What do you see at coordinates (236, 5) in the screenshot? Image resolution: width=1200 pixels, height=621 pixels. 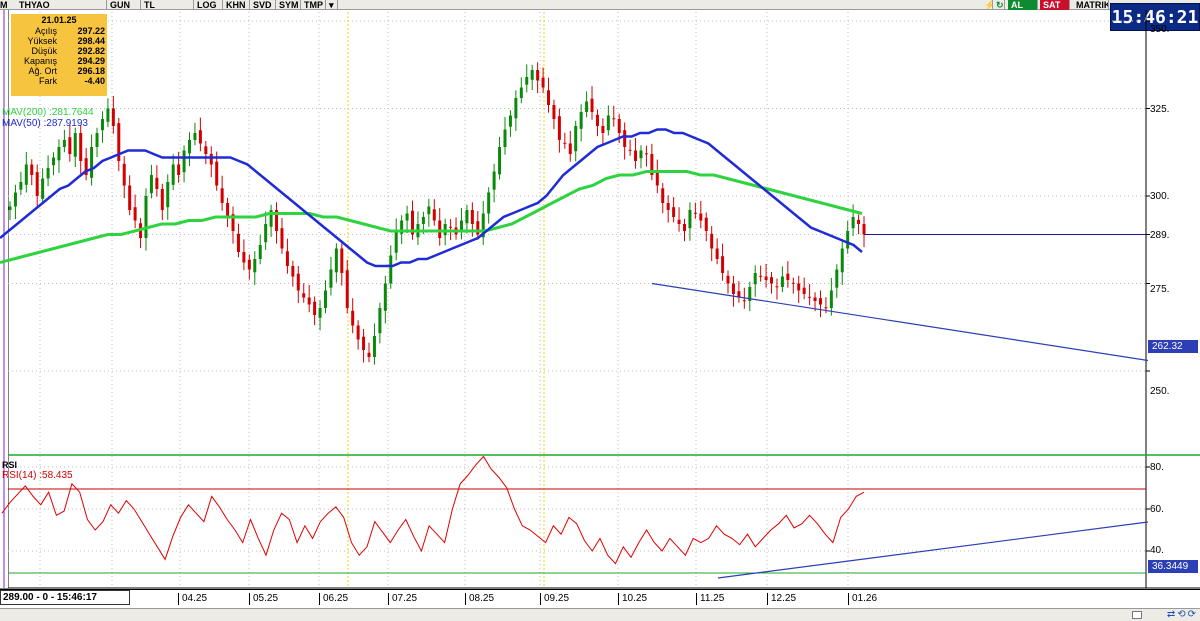 I see `khn-button: KHN` at bounding box center [236, 5].